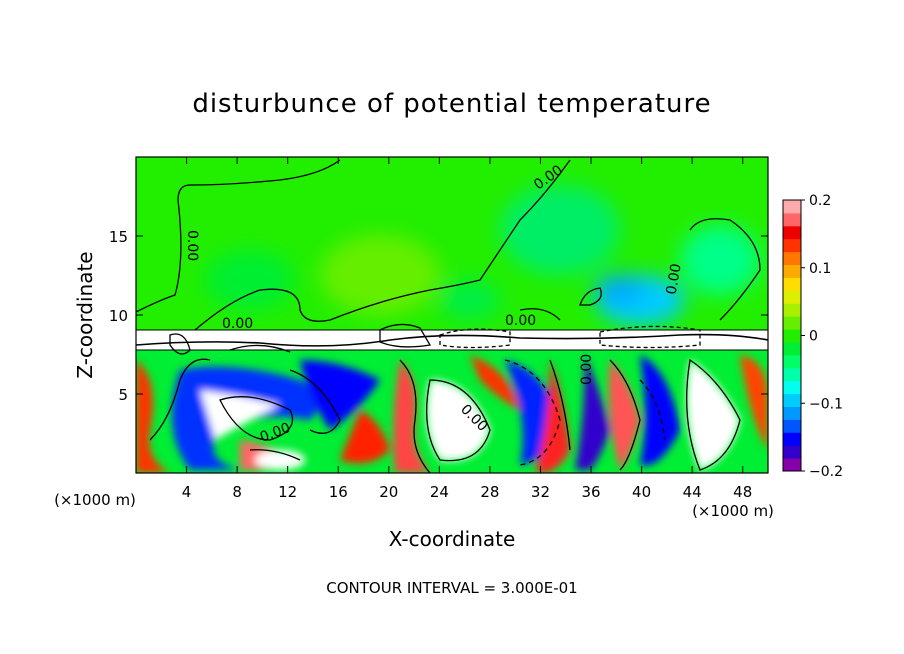 Image resolution: width=904 pixels, height=654 pixels. Describe the element at coordinates (822, 336) in the screenshot. I see `colorbar-ticks: −0.2 −0.1 0 0.1 0.2` at that location.